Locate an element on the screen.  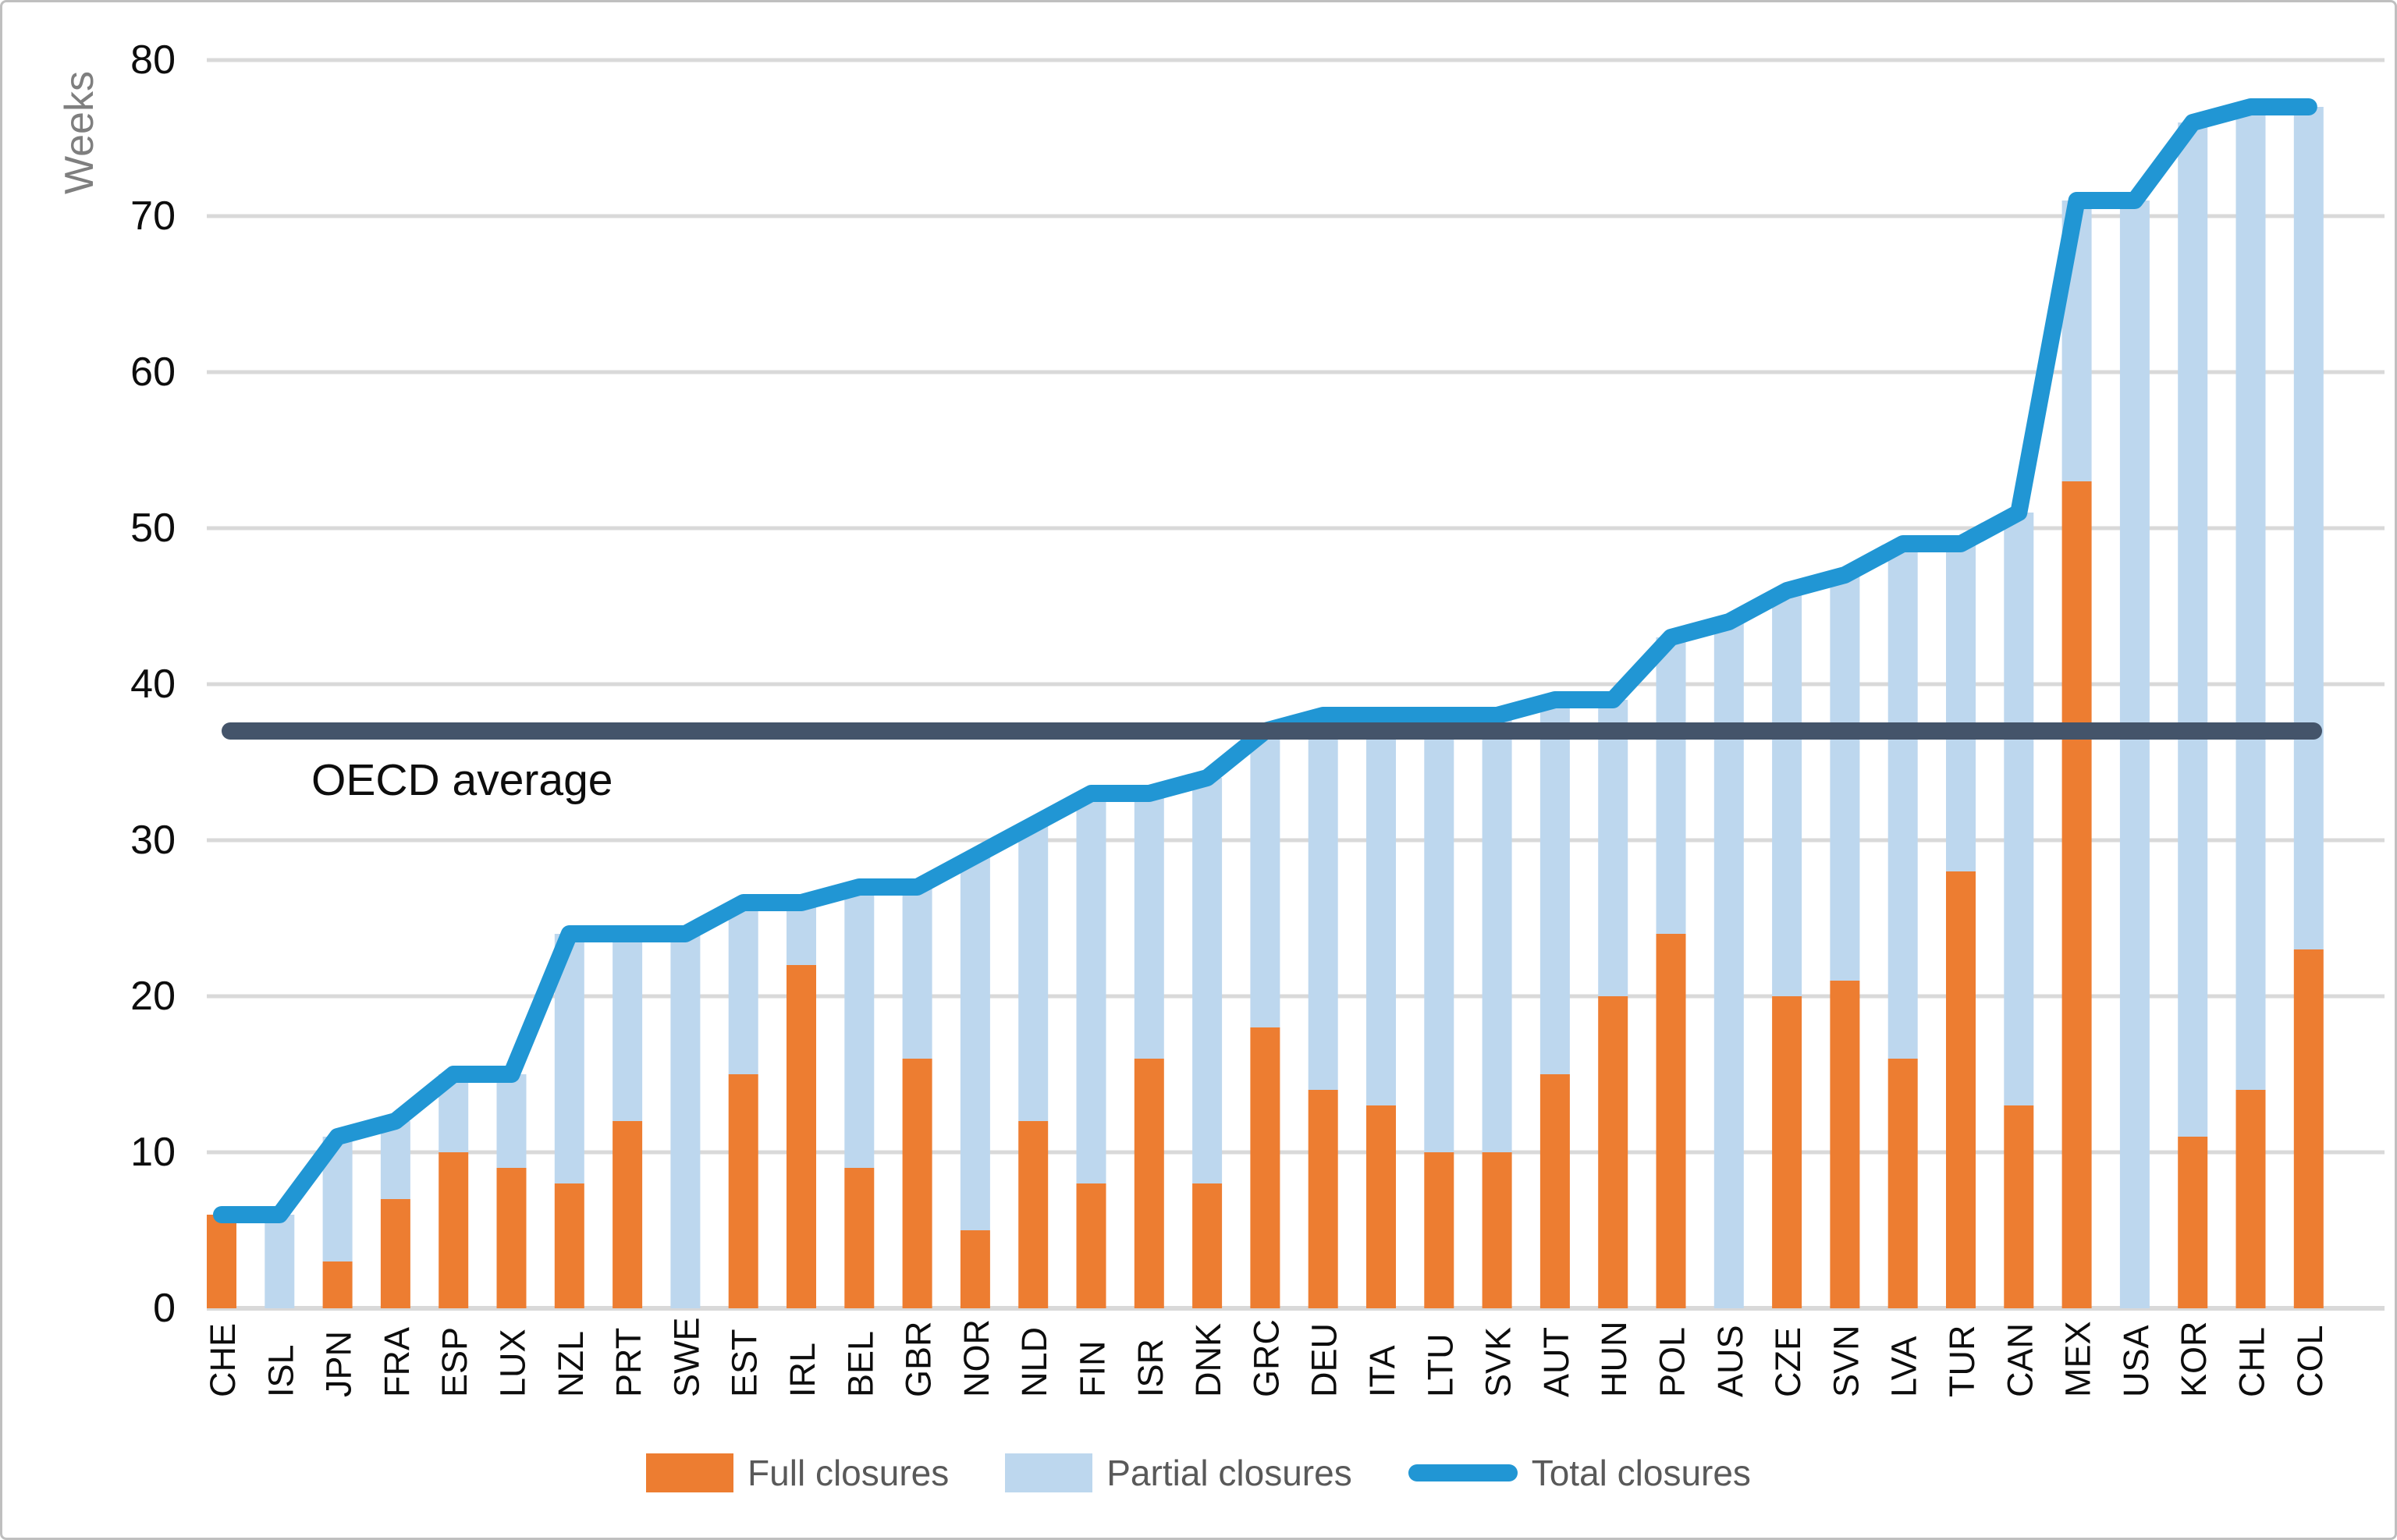
bar-partial-LVA is located at coordinates (1903, 801).